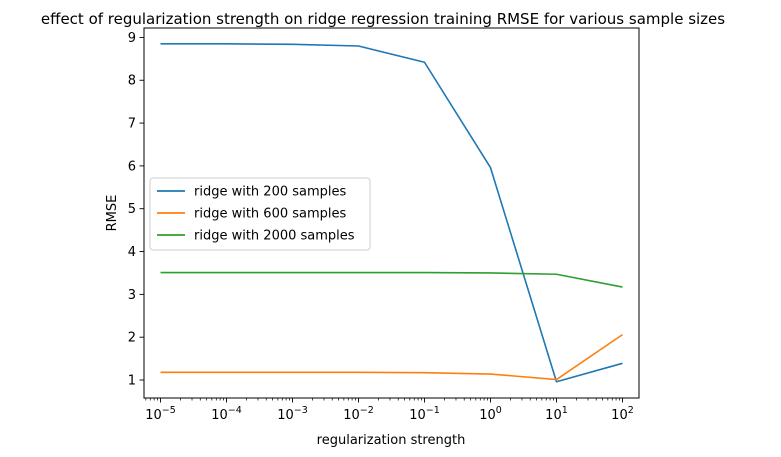  What do you see at coordinates (132, 295) in the screenshot?
I see `y-tick-label: 3` at bounding box center [132, 295].